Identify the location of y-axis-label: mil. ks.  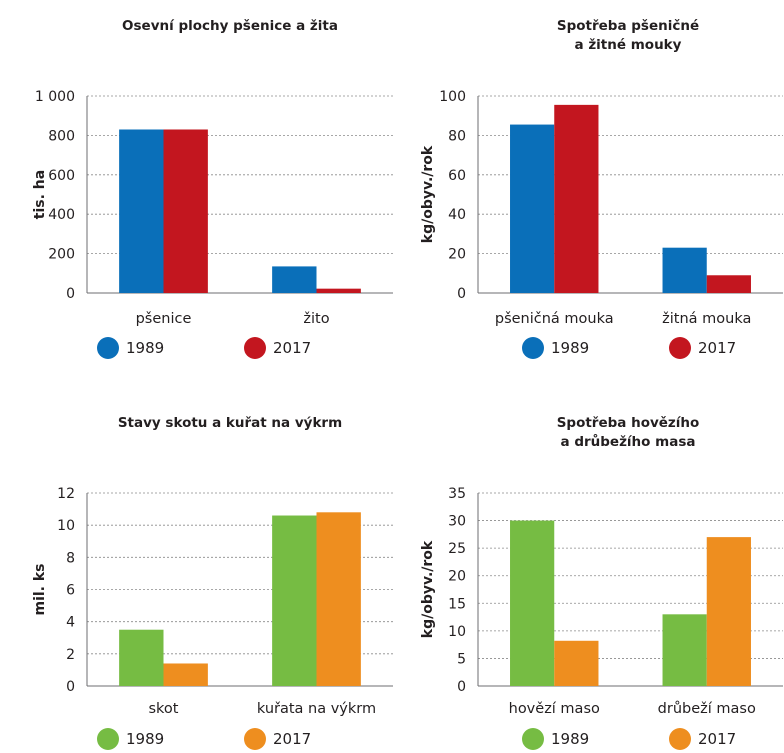
(40, 589).